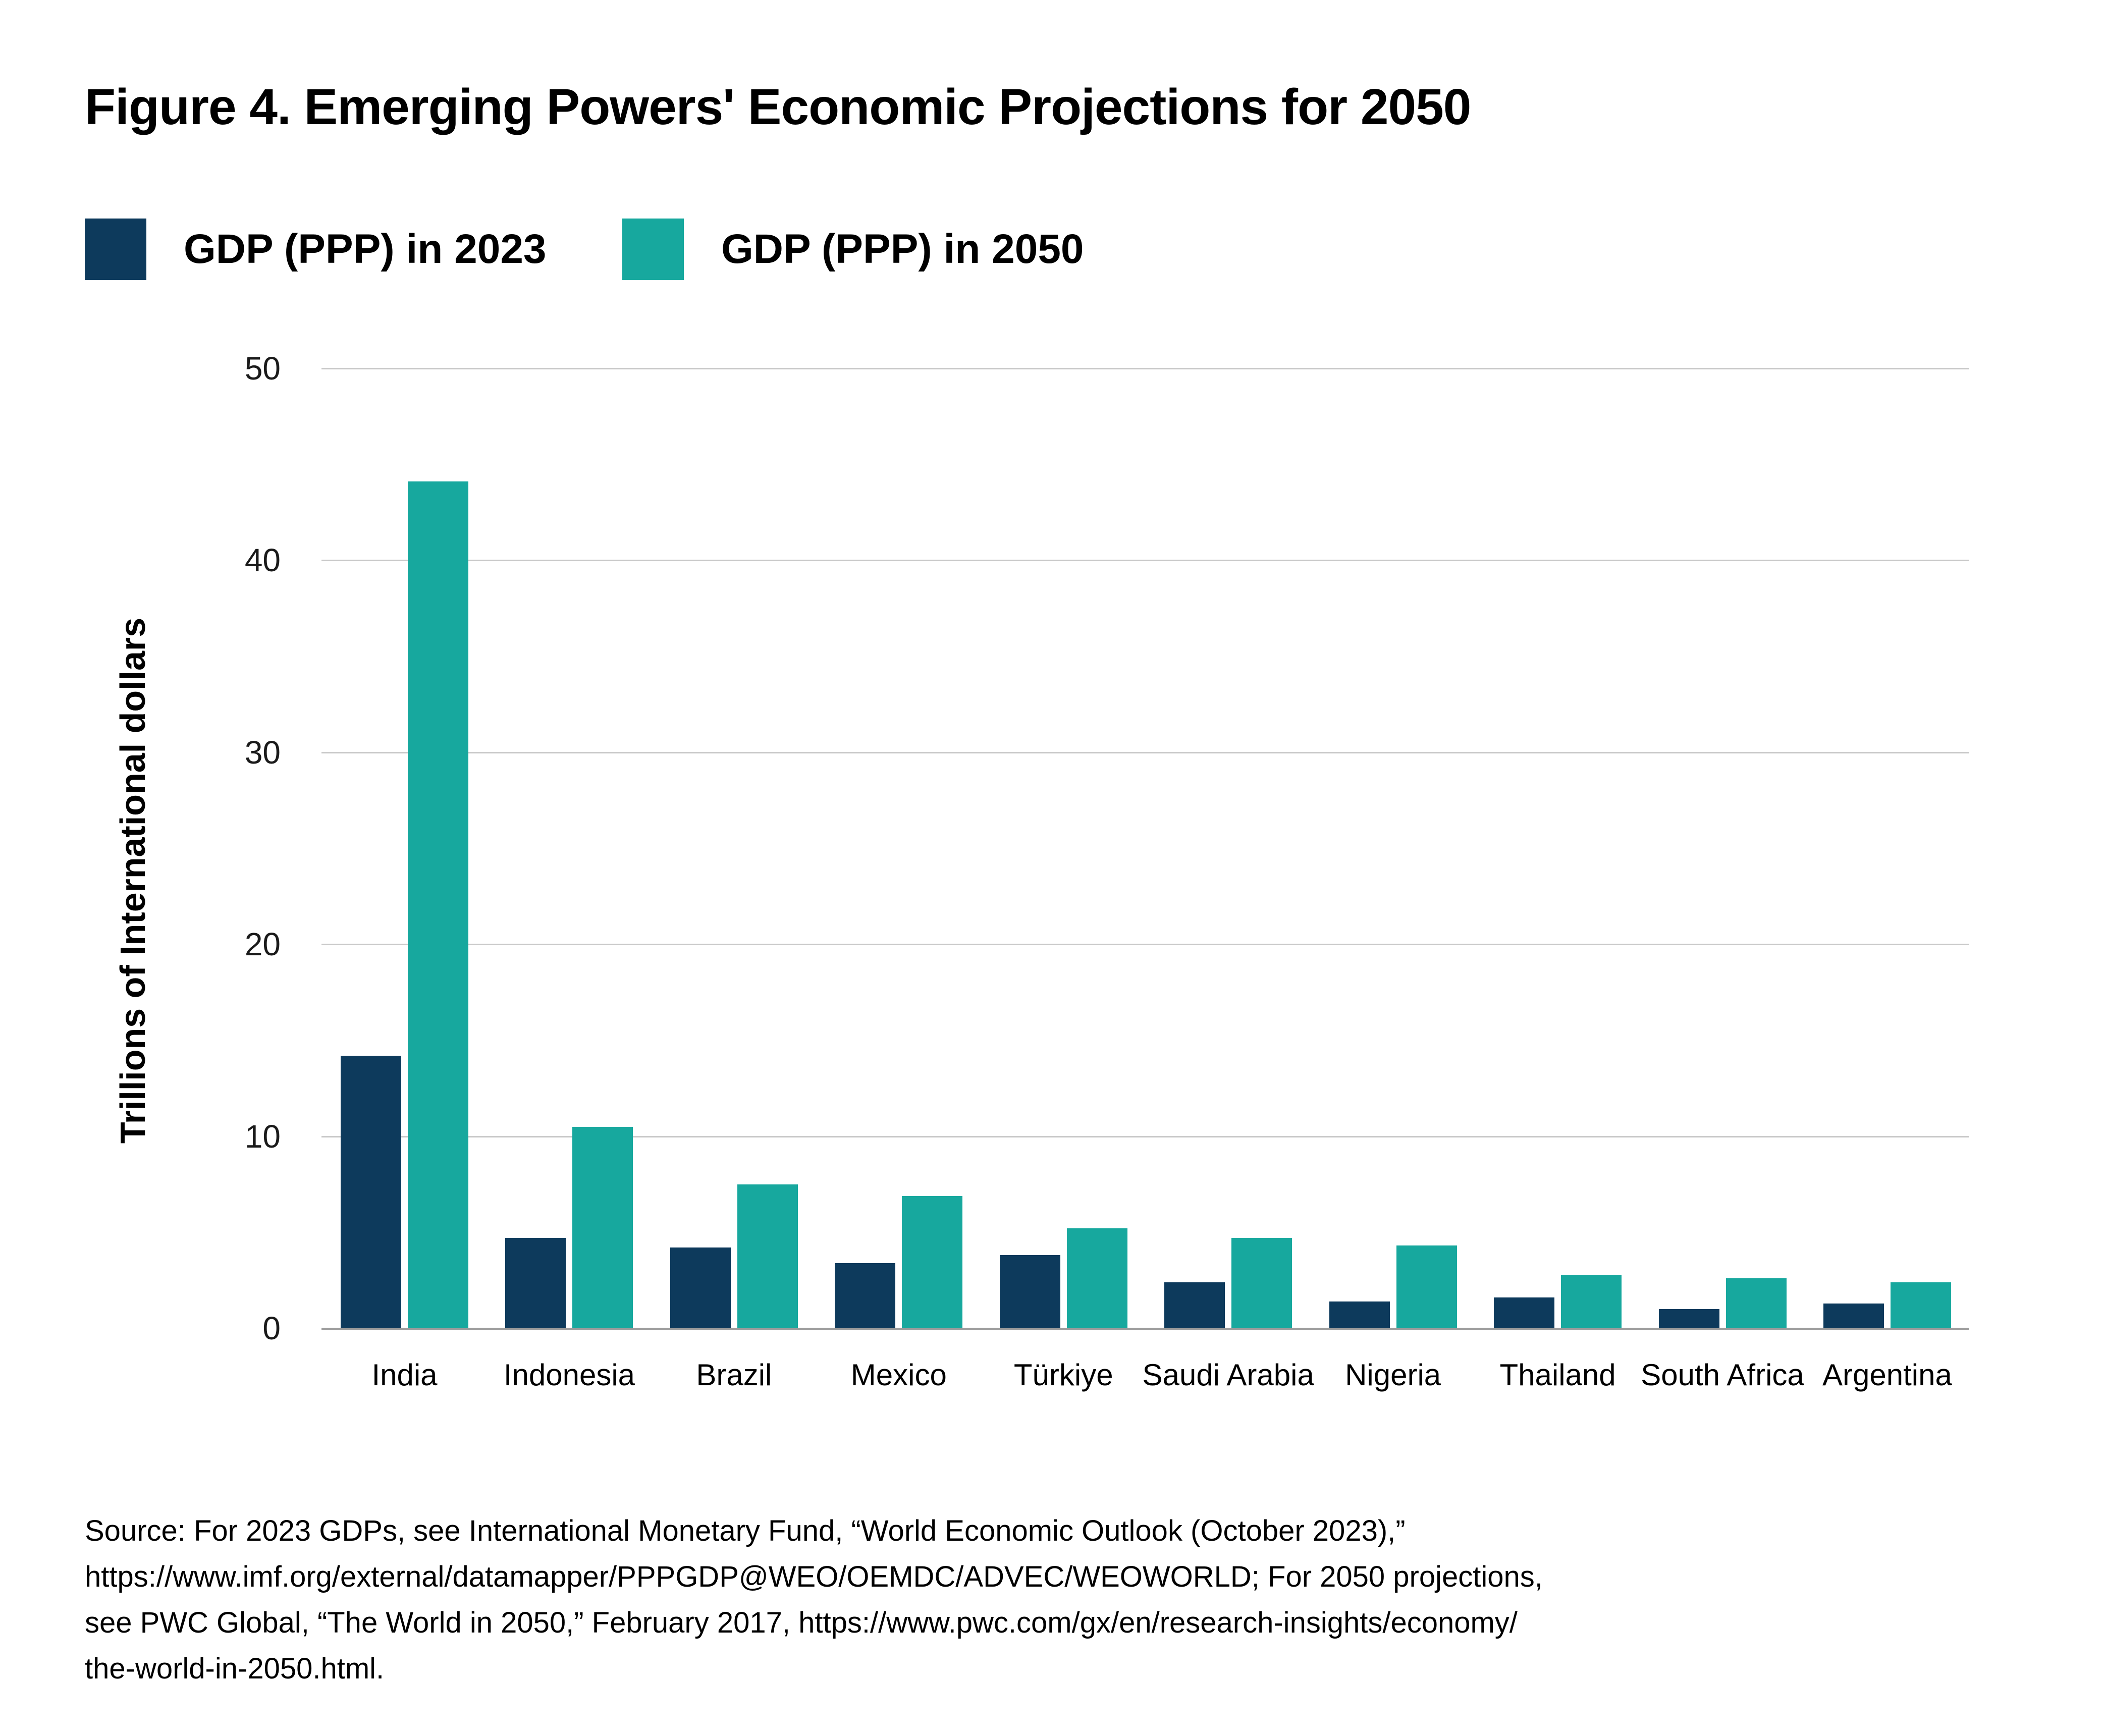 The height and width of the screenshot is (1736, 2103). I want to click on x-axis-label-argentina: Argentina, so click(1887, 1375).